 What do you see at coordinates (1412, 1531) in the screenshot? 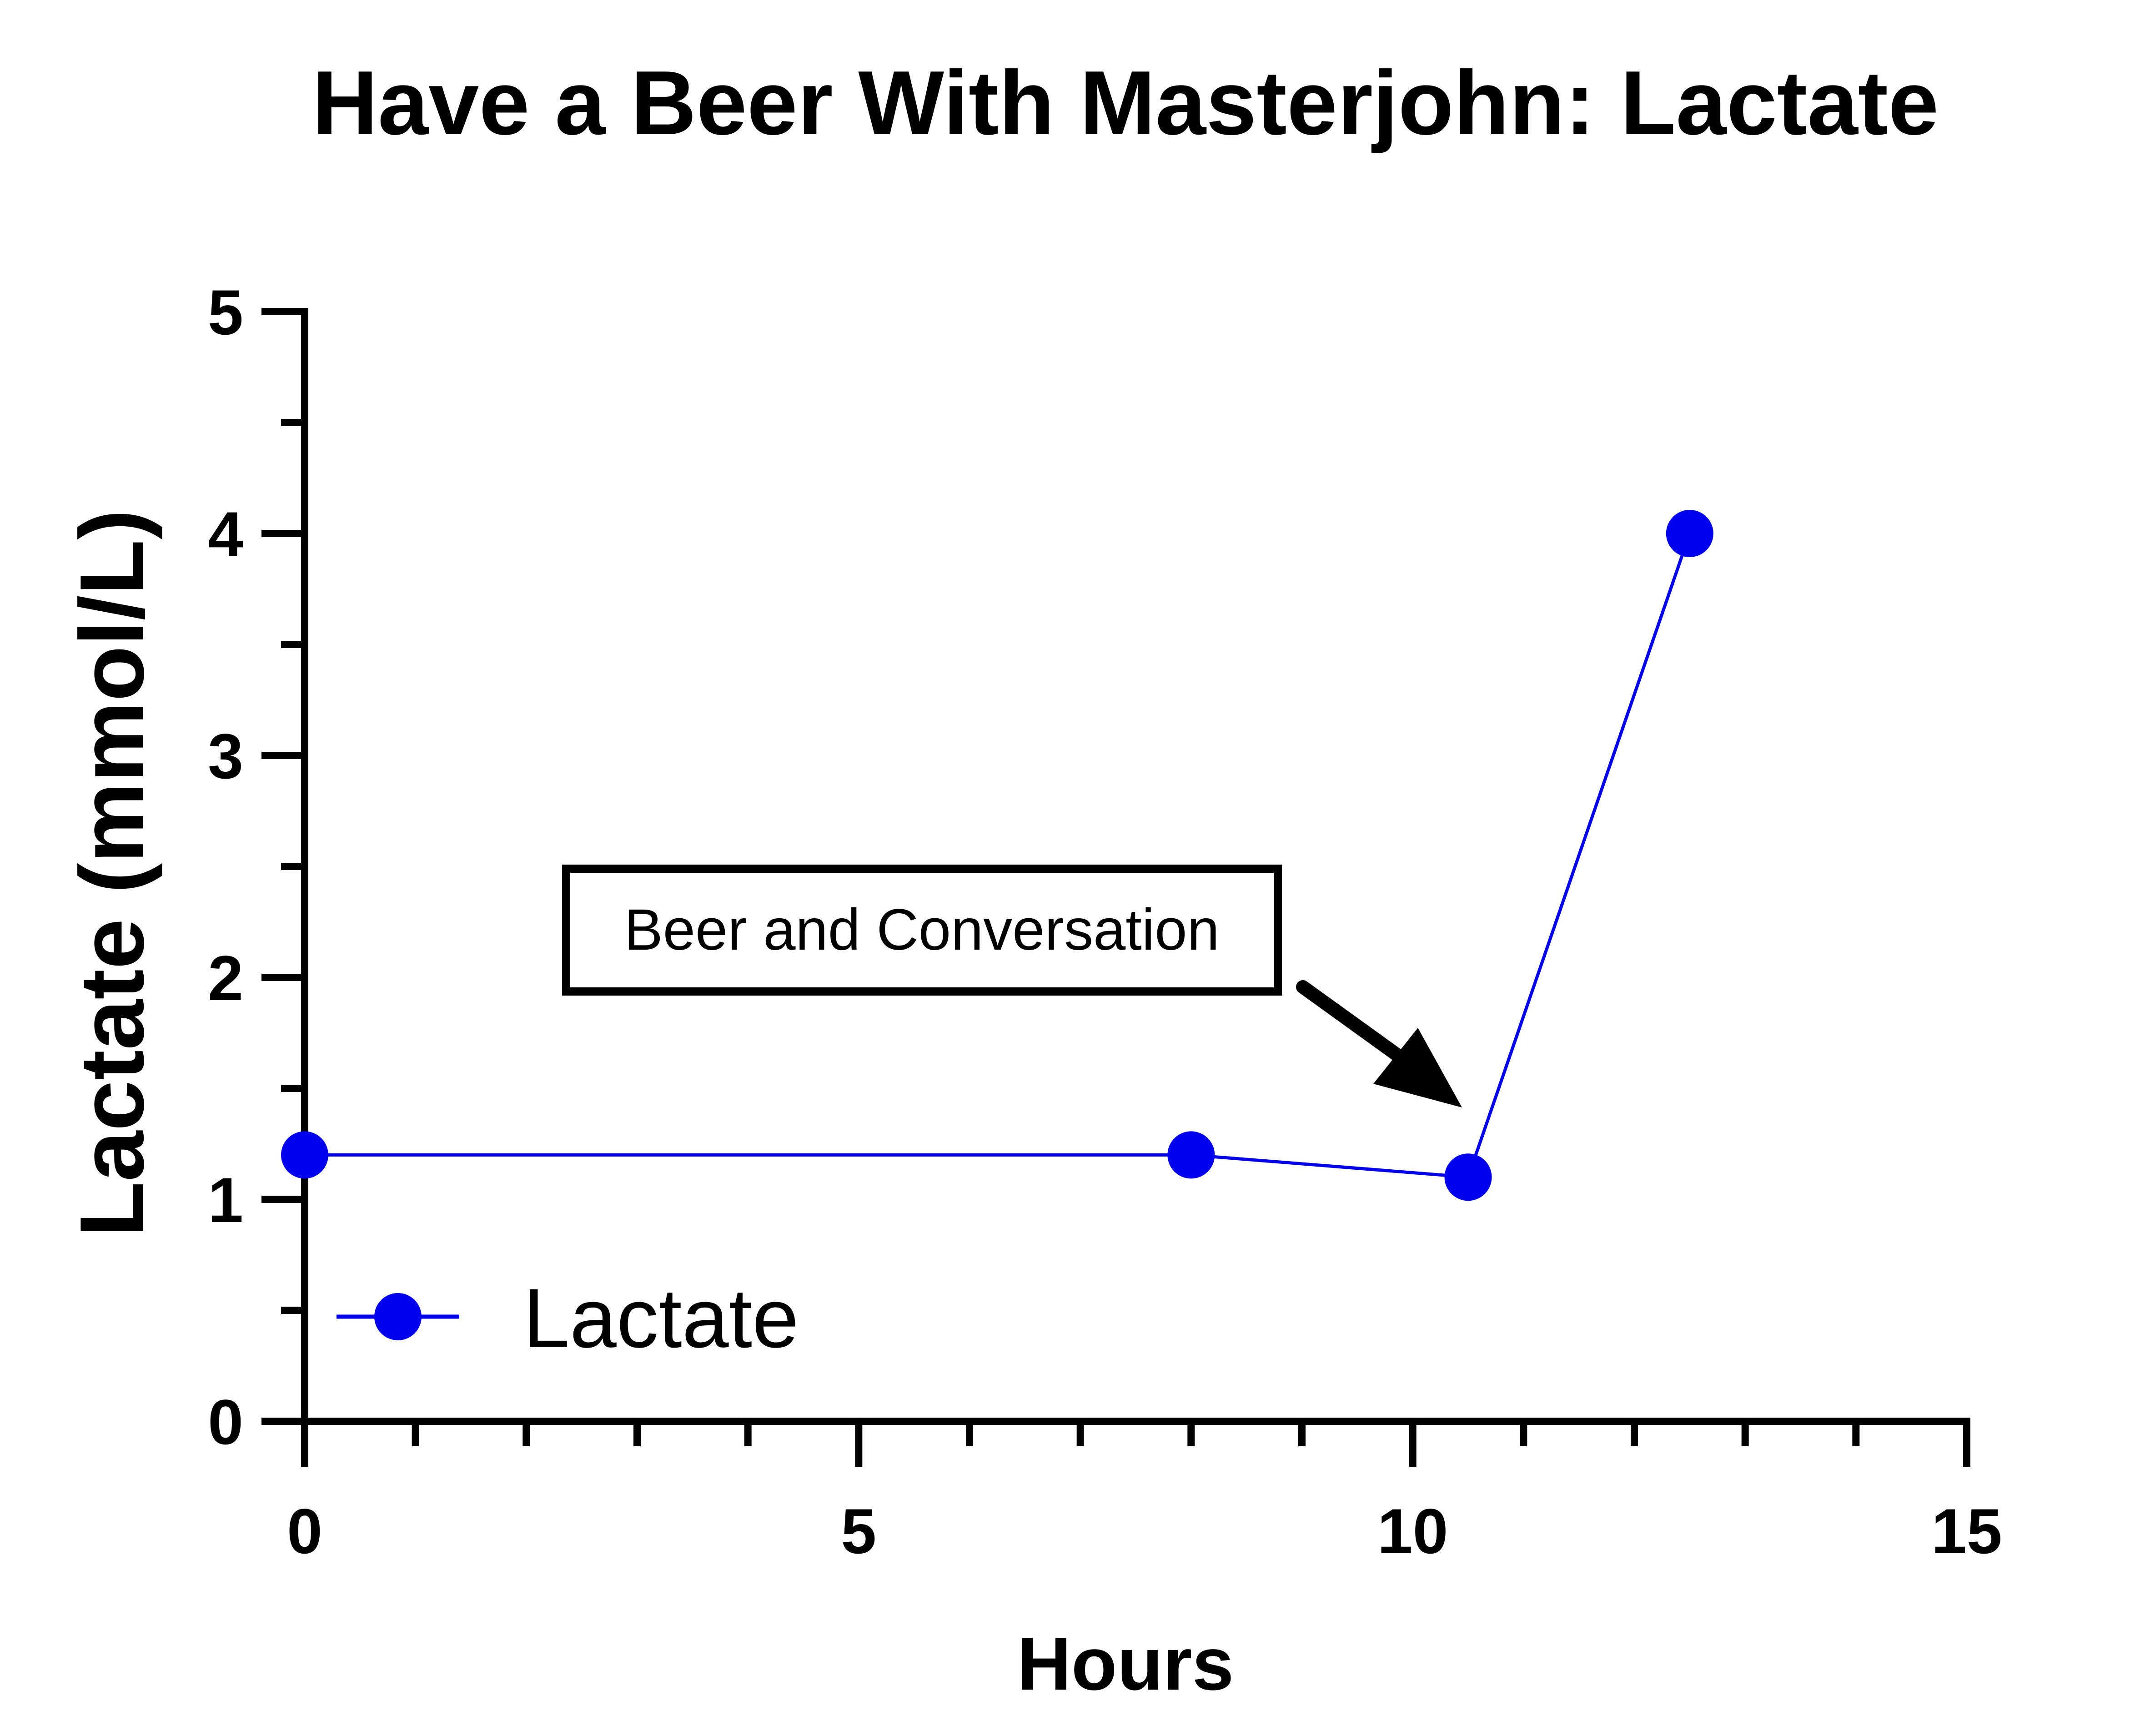
I see `x-tick-label: 10` at bounding box center [1412, 1531].